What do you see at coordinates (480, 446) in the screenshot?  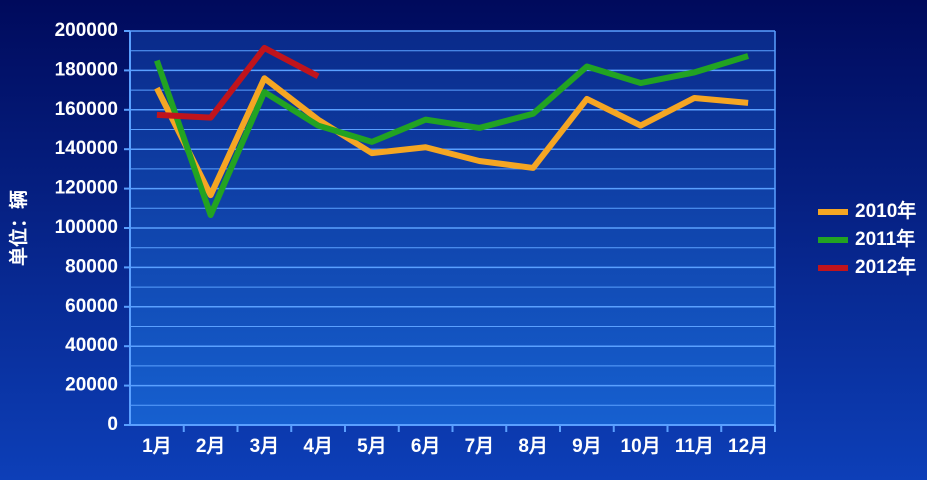 I see `x-tick-label: 7月` at bounding box center [480, 446].